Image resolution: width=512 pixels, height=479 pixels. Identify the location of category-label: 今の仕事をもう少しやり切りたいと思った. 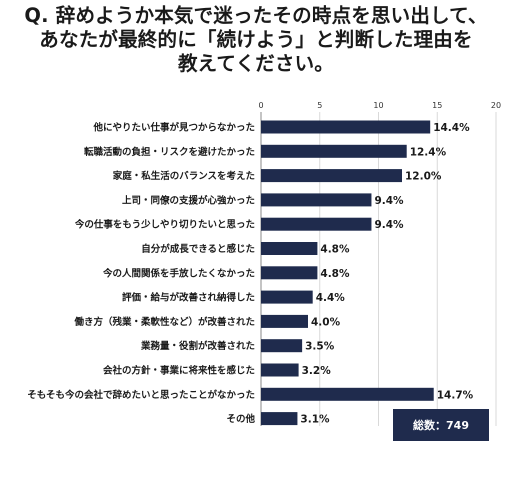
(164, 225).